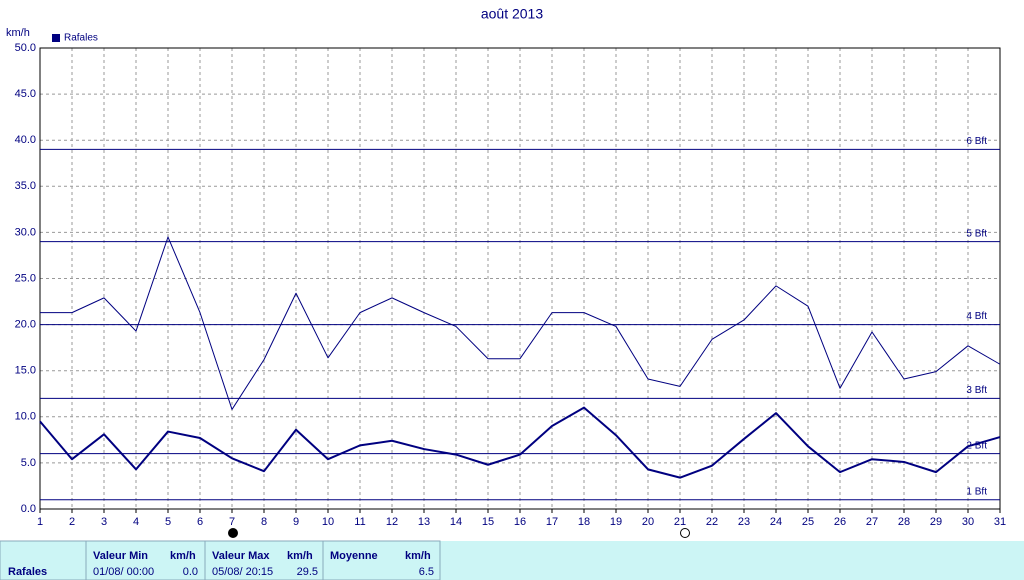  Describe the element at coordinates (456, 522) in the screenshot. I see `x-tick-label: 14` at that location.